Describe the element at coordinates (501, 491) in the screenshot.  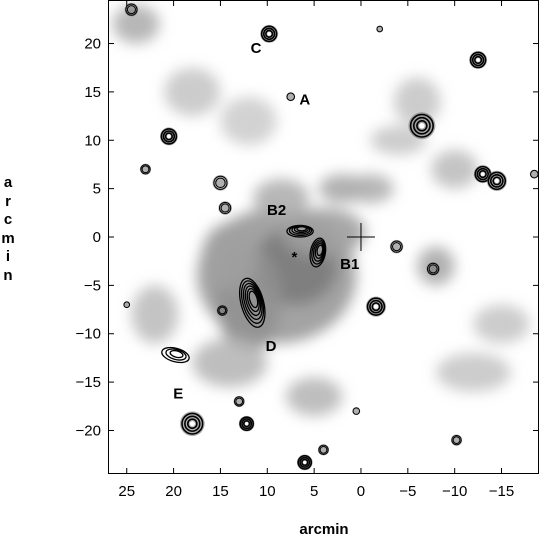
I see `x-tick-label: −15` at that location.